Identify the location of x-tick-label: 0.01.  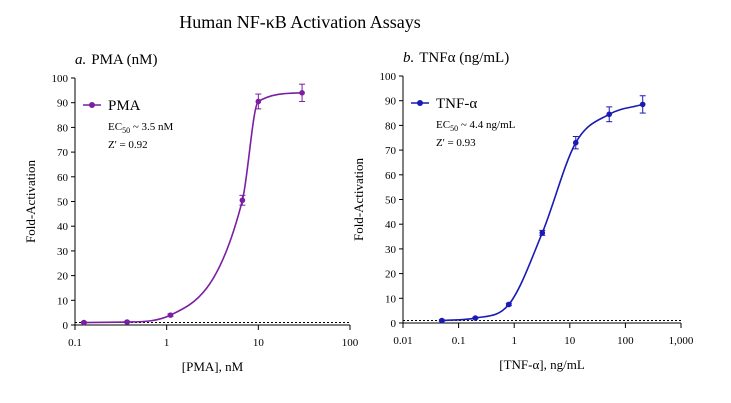
(402, 341).